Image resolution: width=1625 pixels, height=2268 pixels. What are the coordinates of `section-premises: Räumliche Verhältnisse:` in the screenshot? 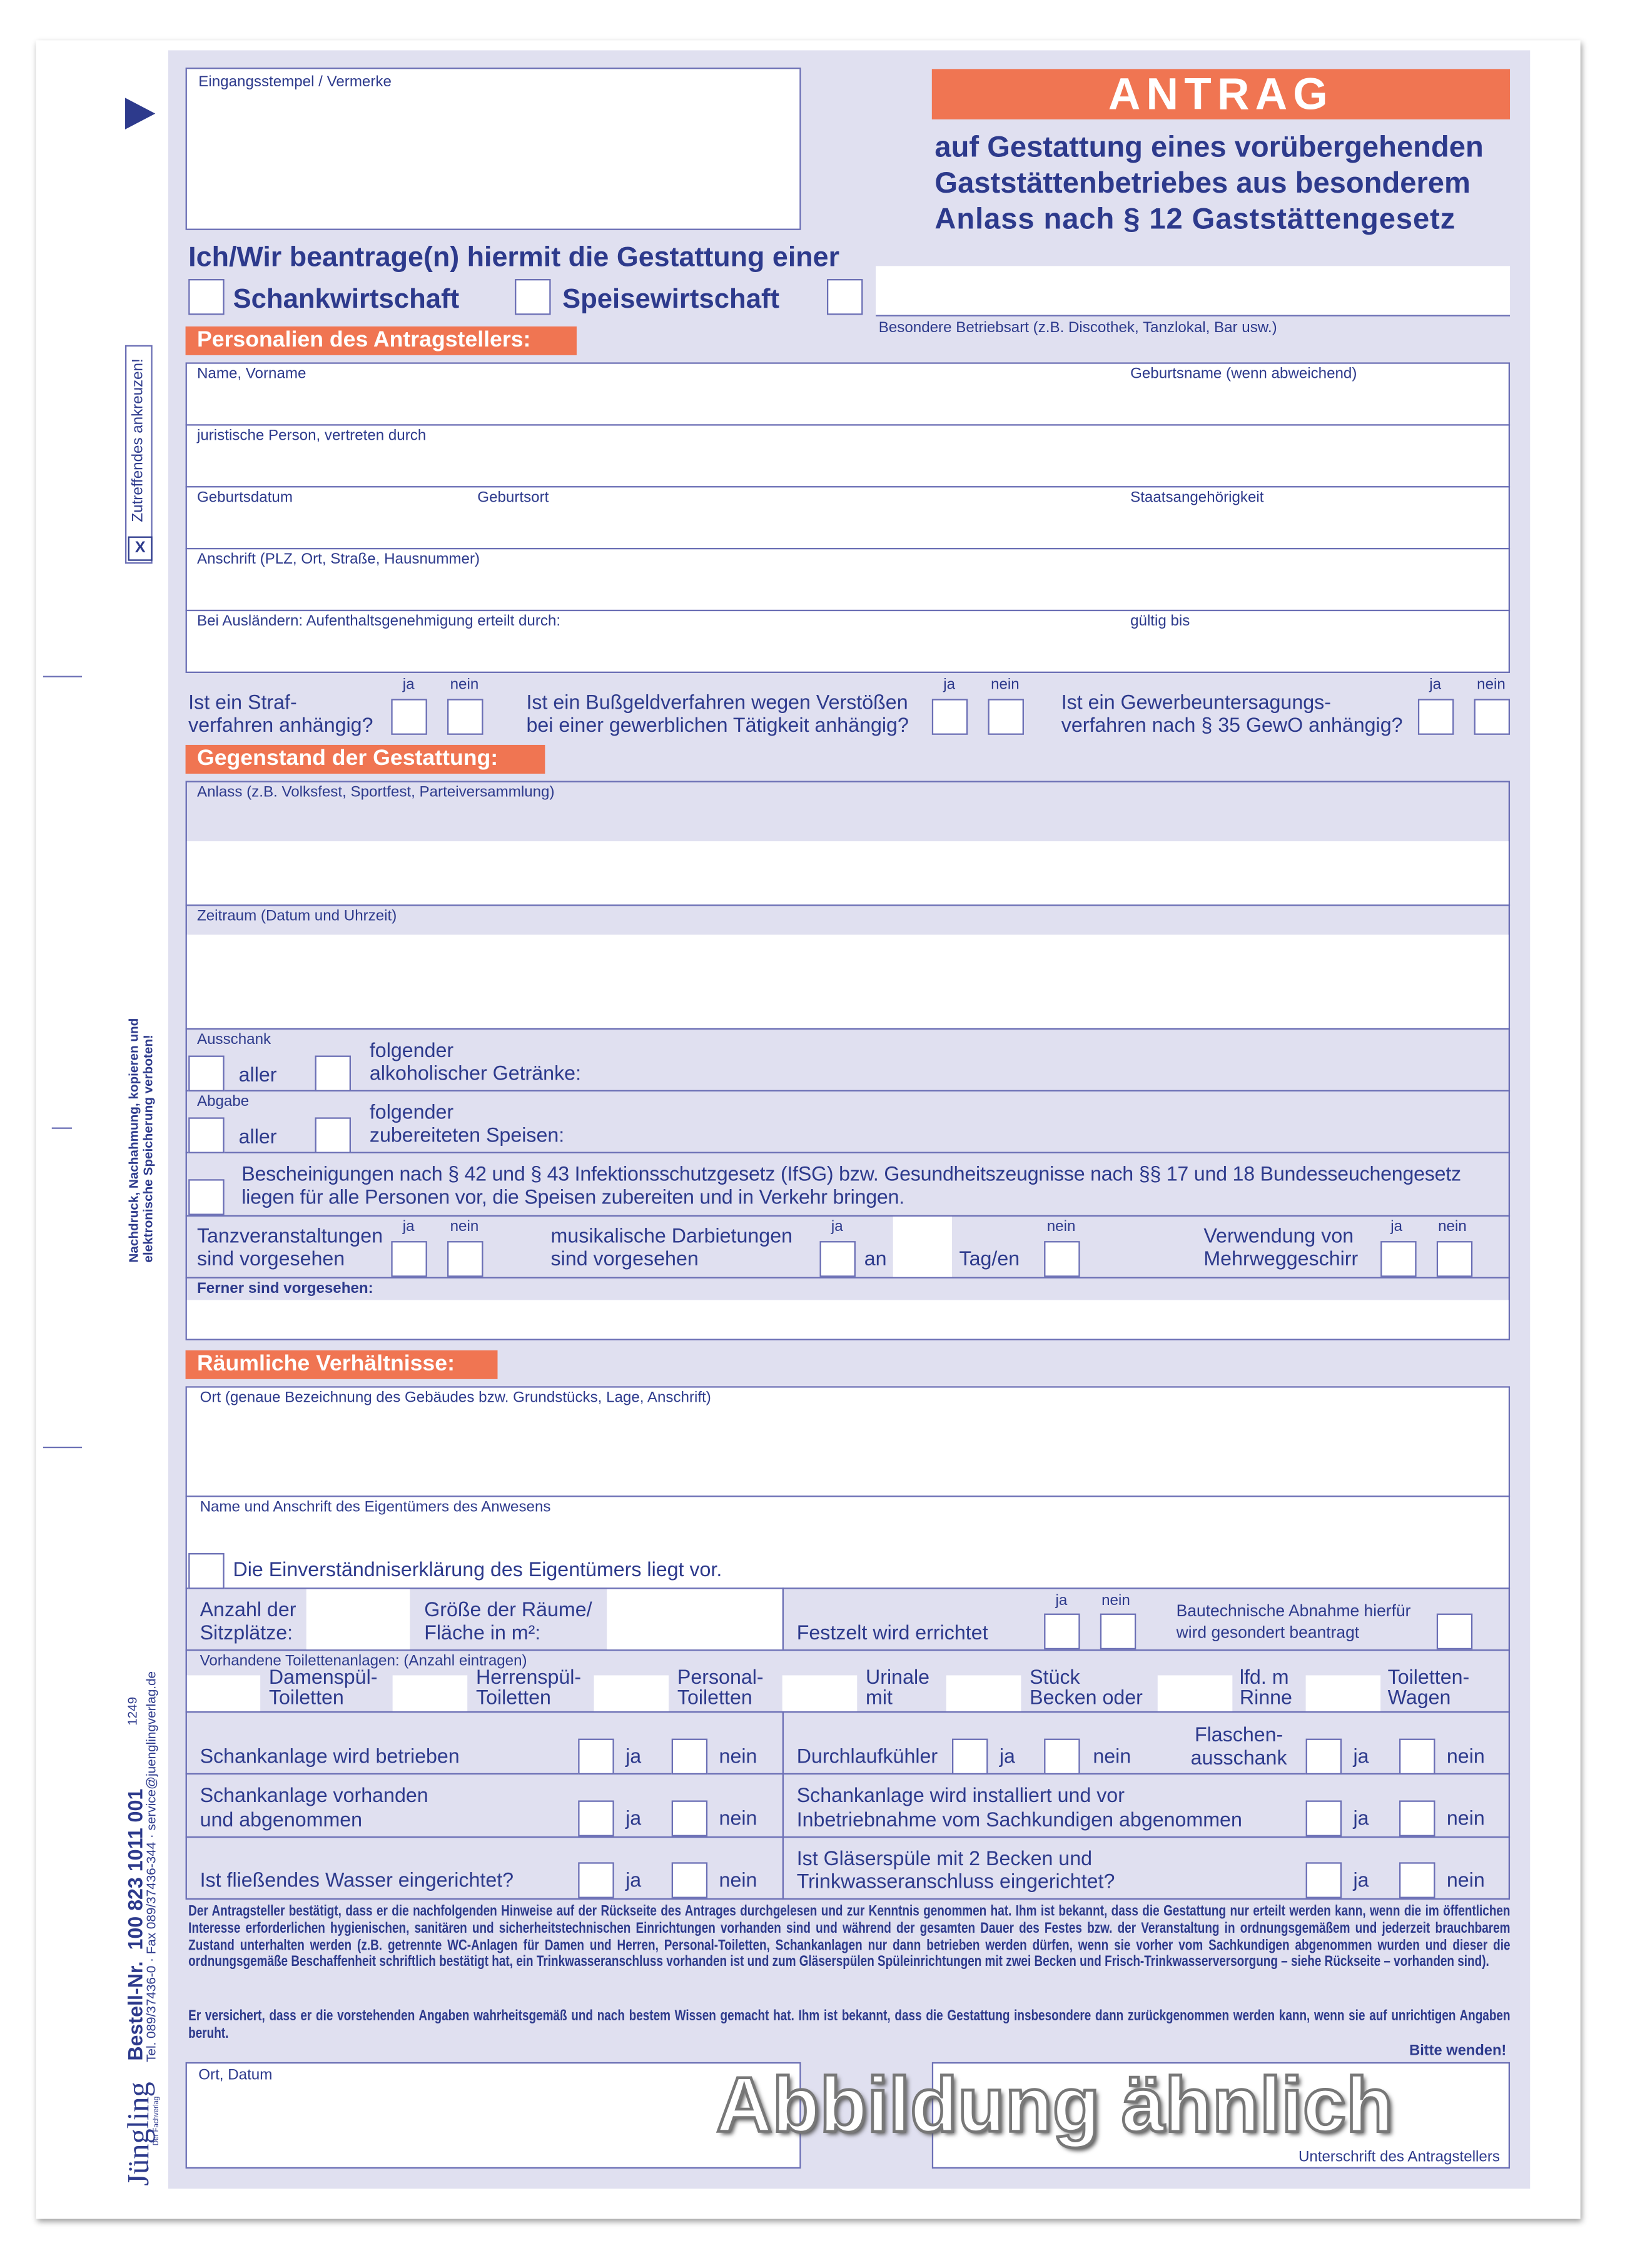 It's located at (341, 1364).